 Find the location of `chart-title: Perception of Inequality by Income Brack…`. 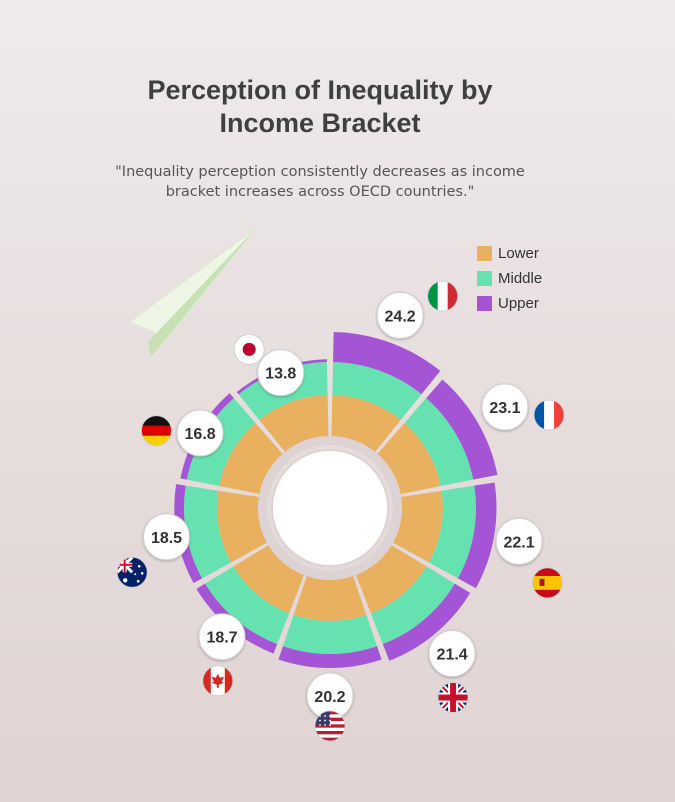

chart-title: Perception of Inequality by Income Brack… is located at coordinates (320, 107).